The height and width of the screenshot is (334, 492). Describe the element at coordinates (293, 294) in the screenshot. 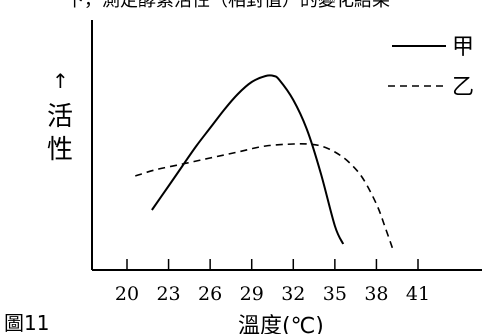

I see `x-tick-label-32: 32` at that location.